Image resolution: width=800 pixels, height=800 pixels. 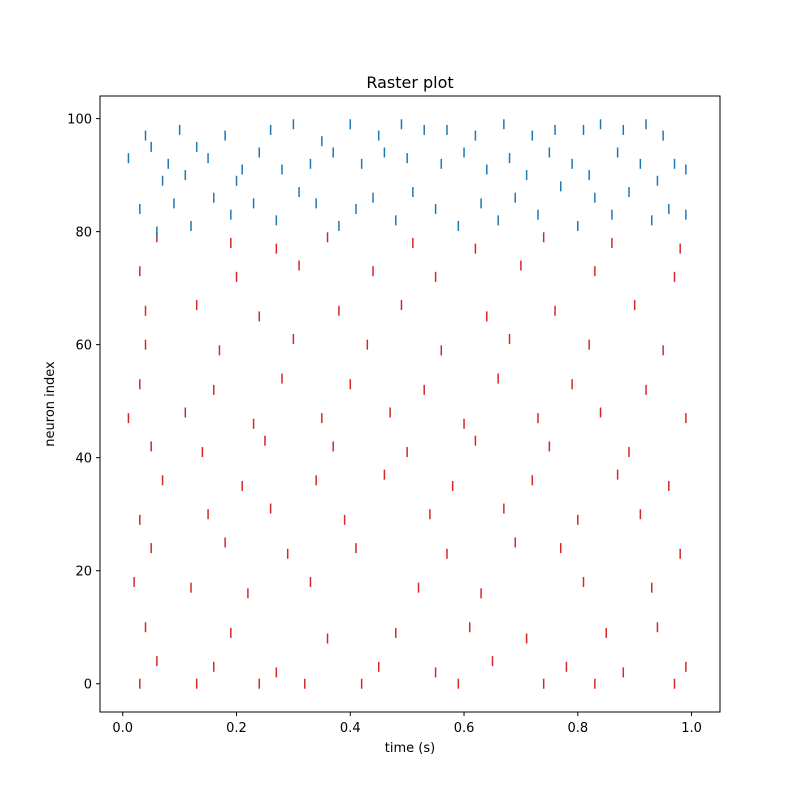 What do you see at coordinates (236, 728) in the screenshot?
I see `x-tick-label: 0.2` at bounding box center [236, 728].